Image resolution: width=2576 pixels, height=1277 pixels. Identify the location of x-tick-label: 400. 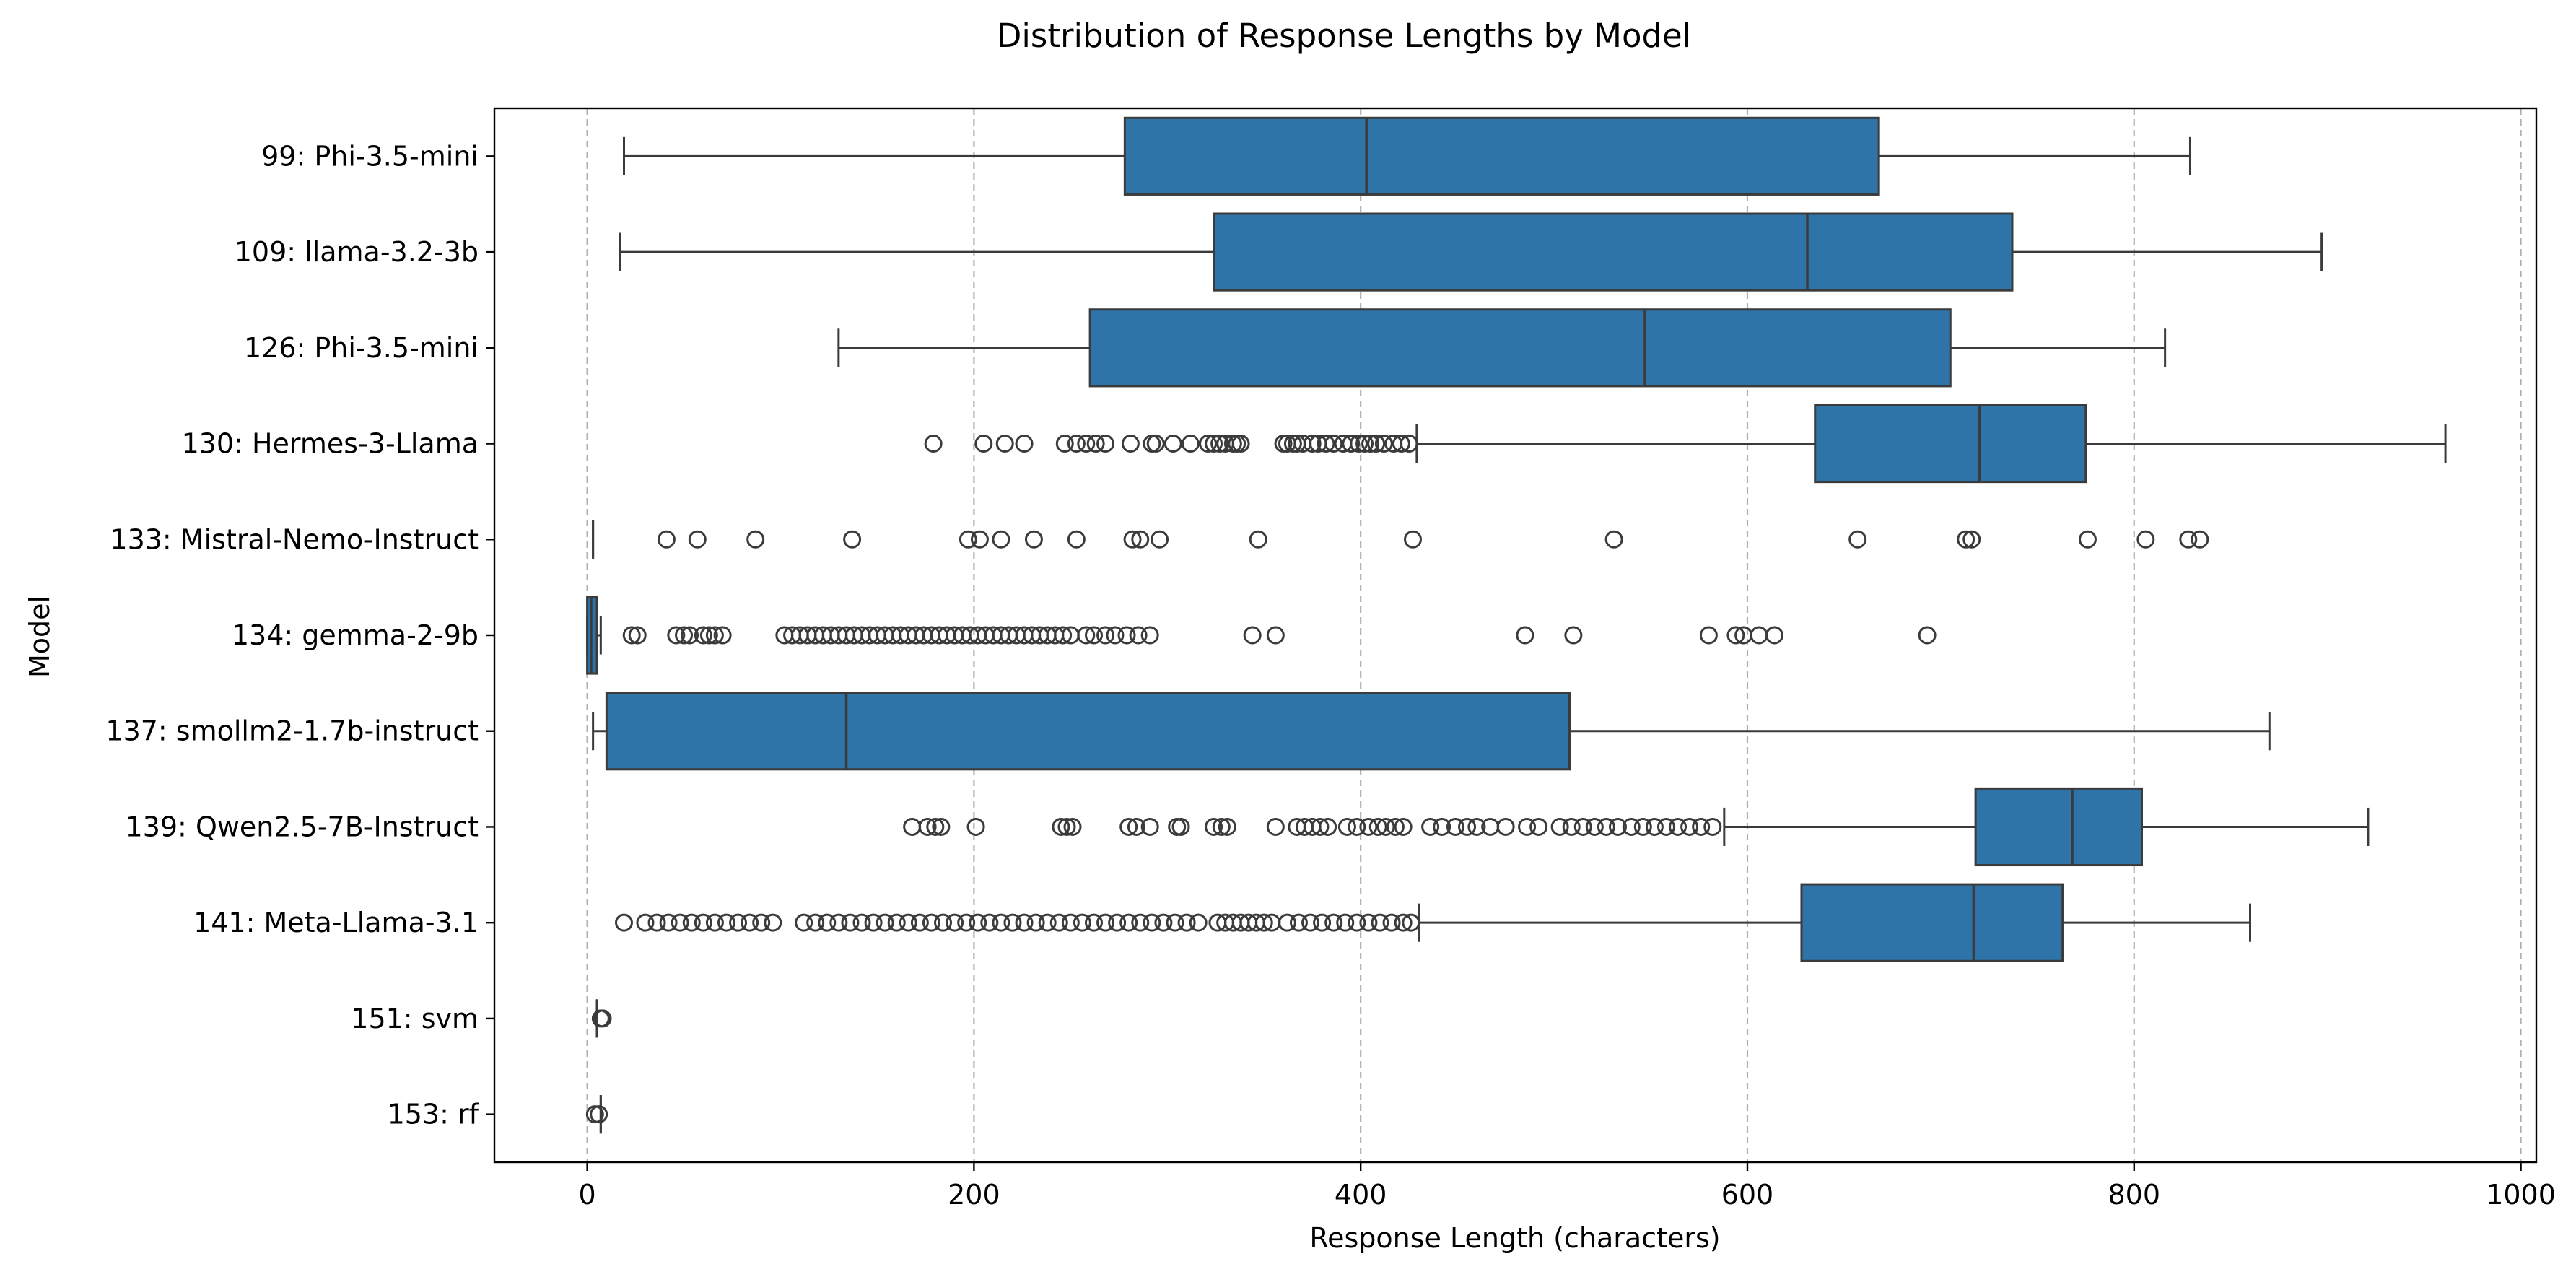
(1361, 1195).